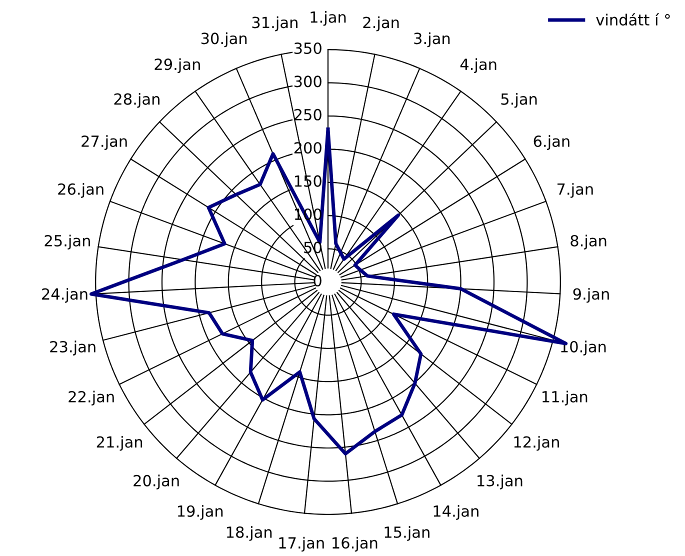 The height and width of the screenshot is (556, 685). What do you see at coordinates (575, 190) in the screenshot?
I see `spoke-label: 7.jan` at bounding box center [575, 190].